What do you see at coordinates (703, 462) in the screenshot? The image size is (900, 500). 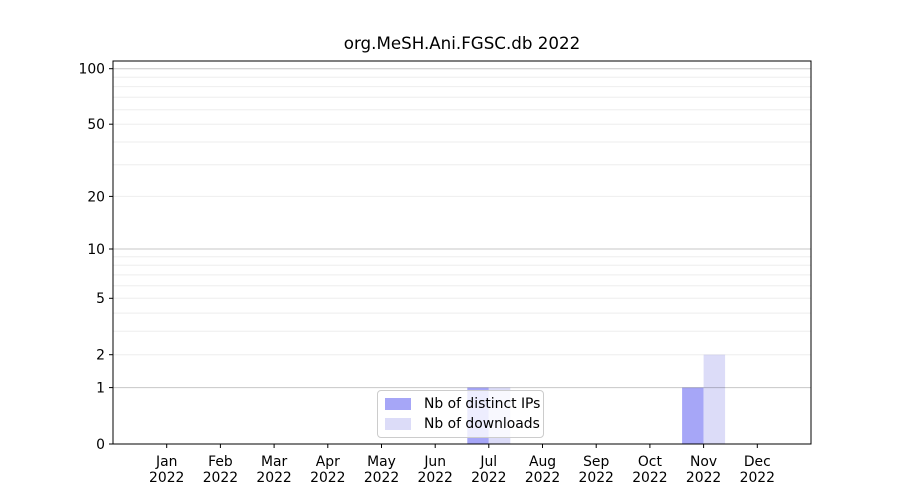 I see `x-axis-tick-label-month: Nov` at bounding box center [703, 462].